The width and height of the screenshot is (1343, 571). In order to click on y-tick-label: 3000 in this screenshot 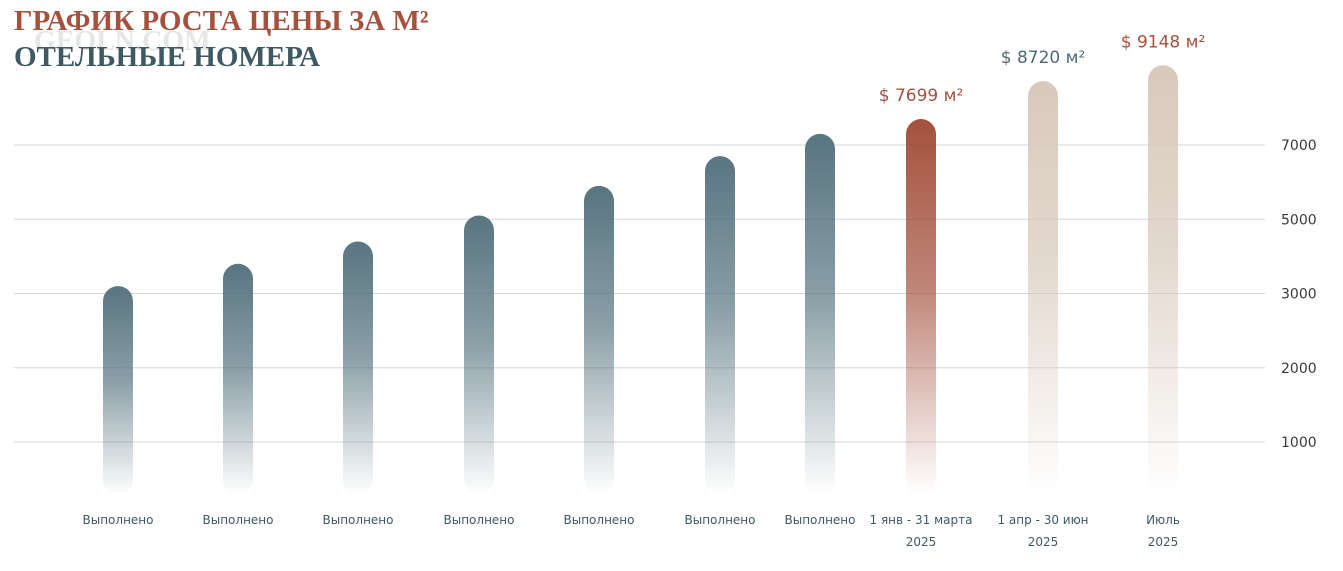, I will do `click(1299, 295)`.